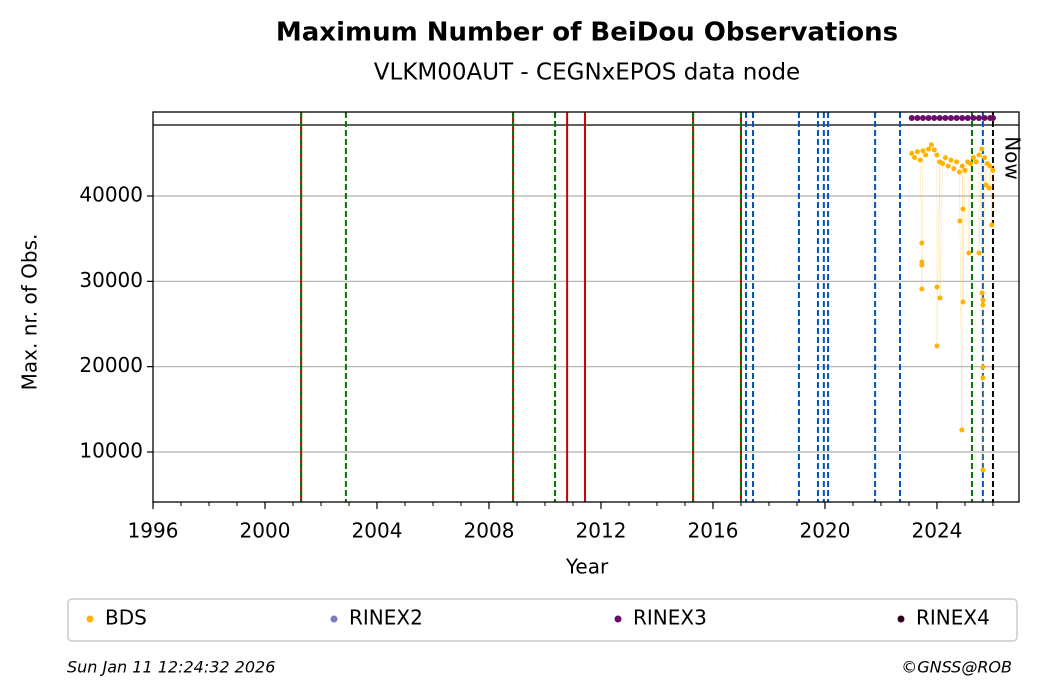 Image resolution: width=1040 pixels, height=699 pixels. I want to click on legend-label: RINEX4, so click(953, 618).